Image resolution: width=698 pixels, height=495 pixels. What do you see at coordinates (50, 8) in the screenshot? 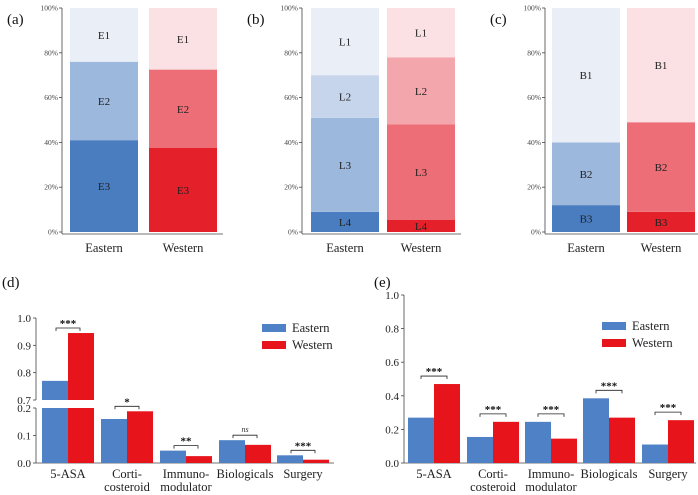
I see `panel-a-y-tick-label: 100%` at bounding box center [50, 8].